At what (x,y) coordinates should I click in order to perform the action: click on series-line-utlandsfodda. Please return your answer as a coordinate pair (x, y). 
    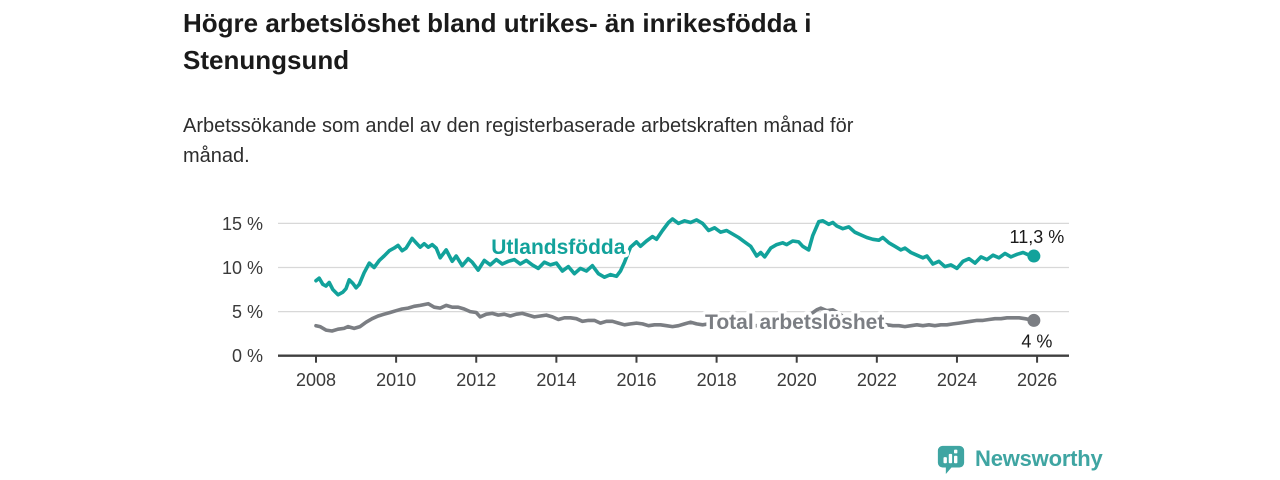
    Looking at the image, I should click on (675, 257).